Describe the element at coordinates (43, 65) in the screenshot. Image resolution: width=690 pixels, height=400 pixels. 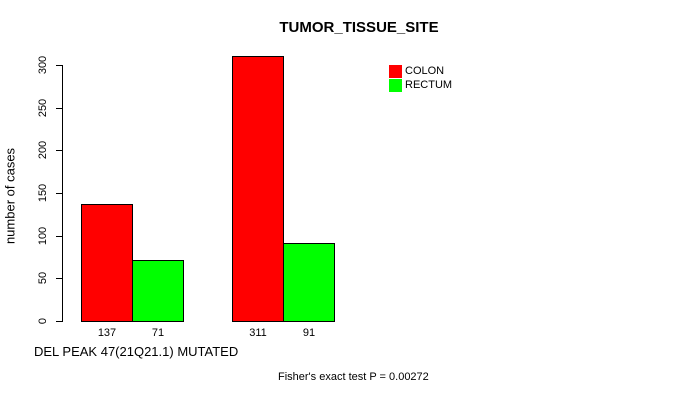
I see `y-tick-label: 300` at that location.